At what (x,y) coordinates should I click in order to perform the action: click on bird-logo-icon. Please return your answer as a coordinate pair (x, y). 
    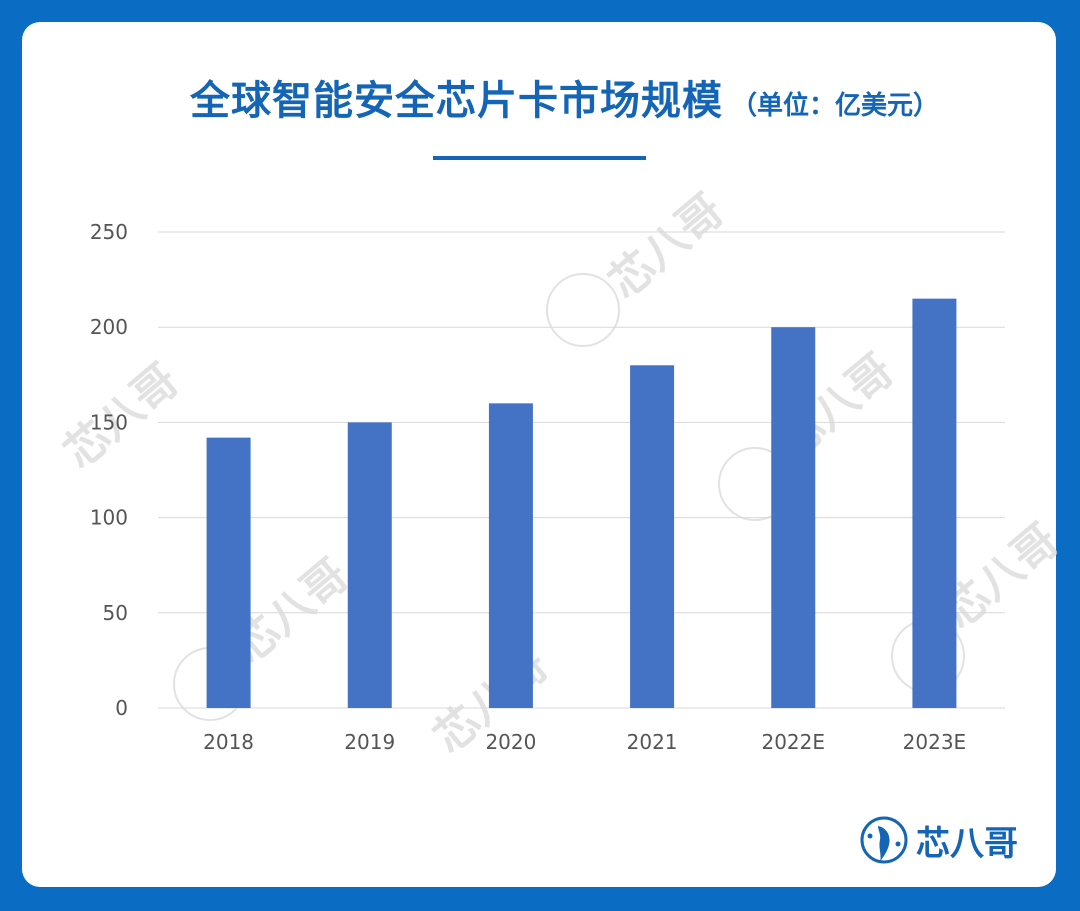
    Looking at the image, I should click on (884, 840).